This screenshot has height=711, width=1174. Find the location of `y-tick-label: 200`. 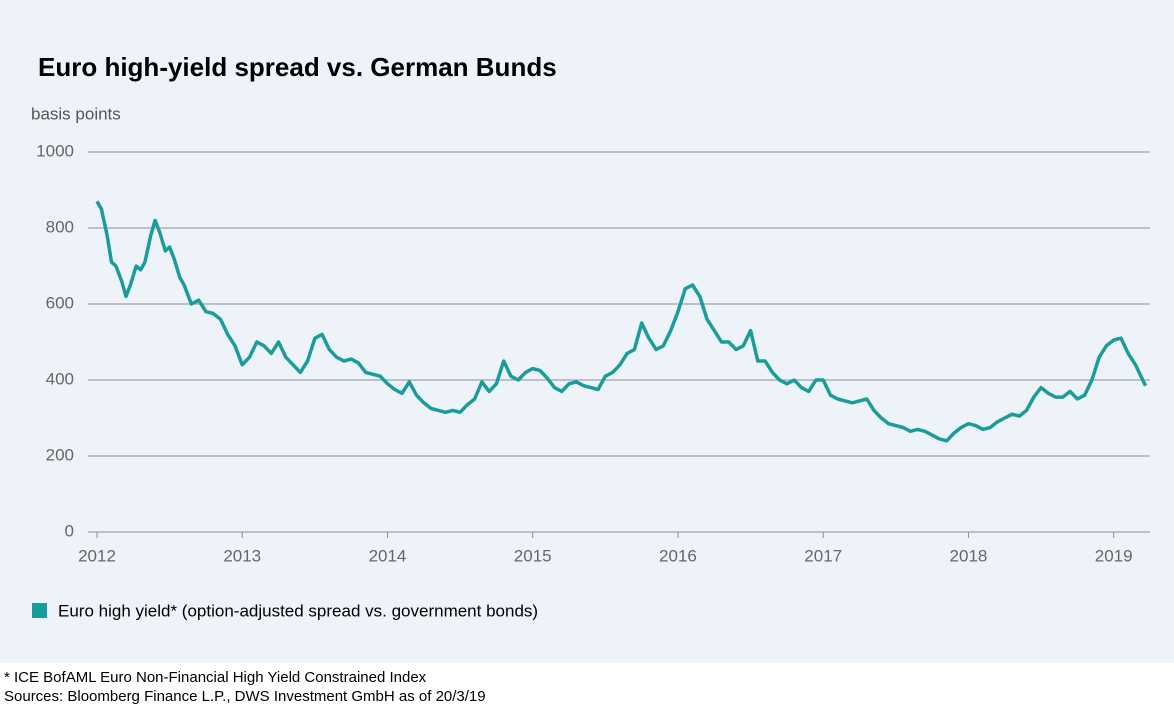

y-tick-label: 200 is located at coordinates (60, 454).